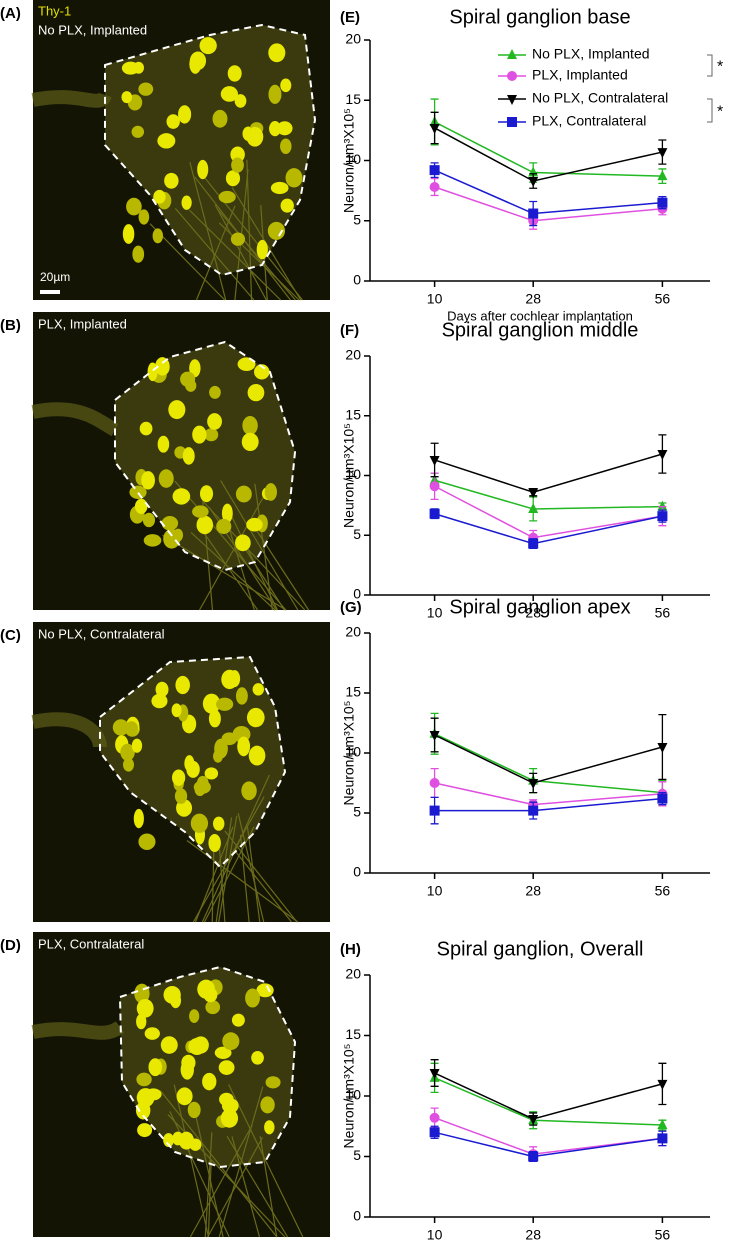  I want to click on ganglion-outline, so click(193, 762).